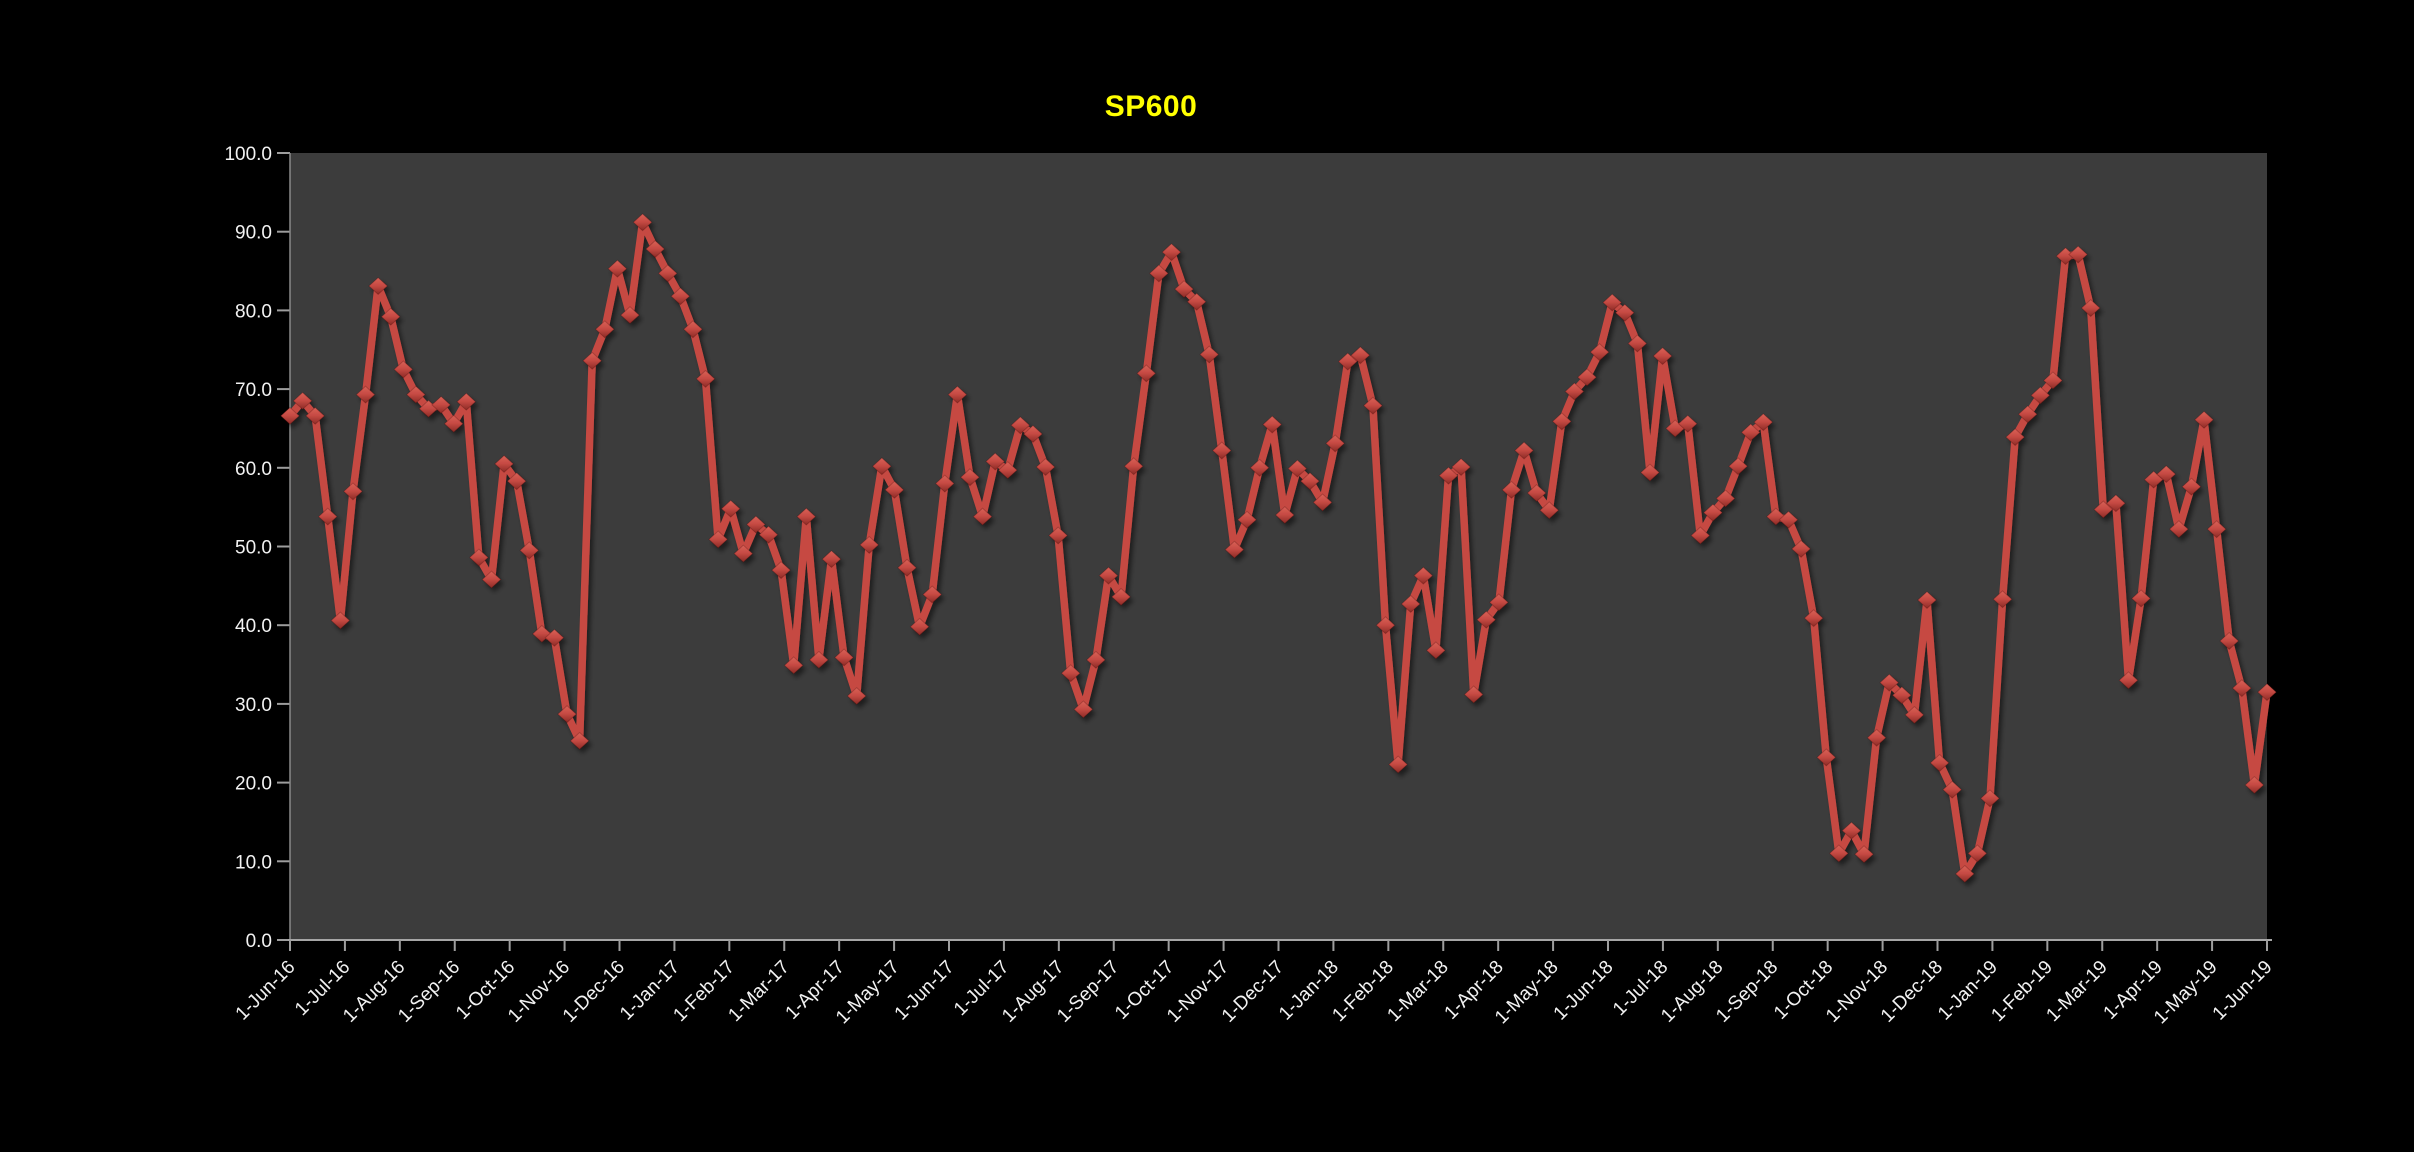 This screenshot has width=2414, height=1152. Describe the element at coordinates (266, 991) in the screenshot. I see `x-axis-label: 1-Jun-16` at that location.